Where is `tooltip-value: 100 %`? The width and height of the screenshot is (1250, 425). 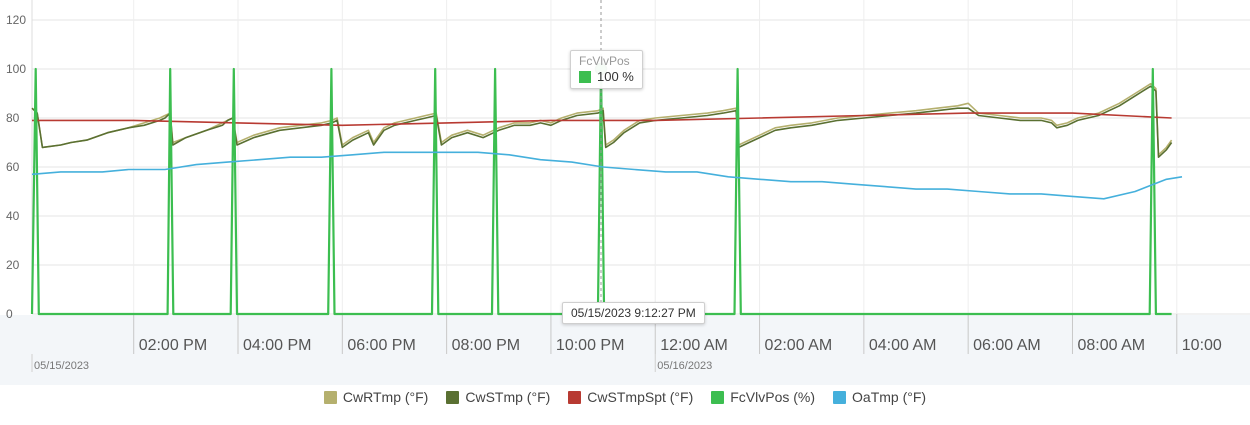 tooltip-value: 100 % is located at coordinates (615, 76).